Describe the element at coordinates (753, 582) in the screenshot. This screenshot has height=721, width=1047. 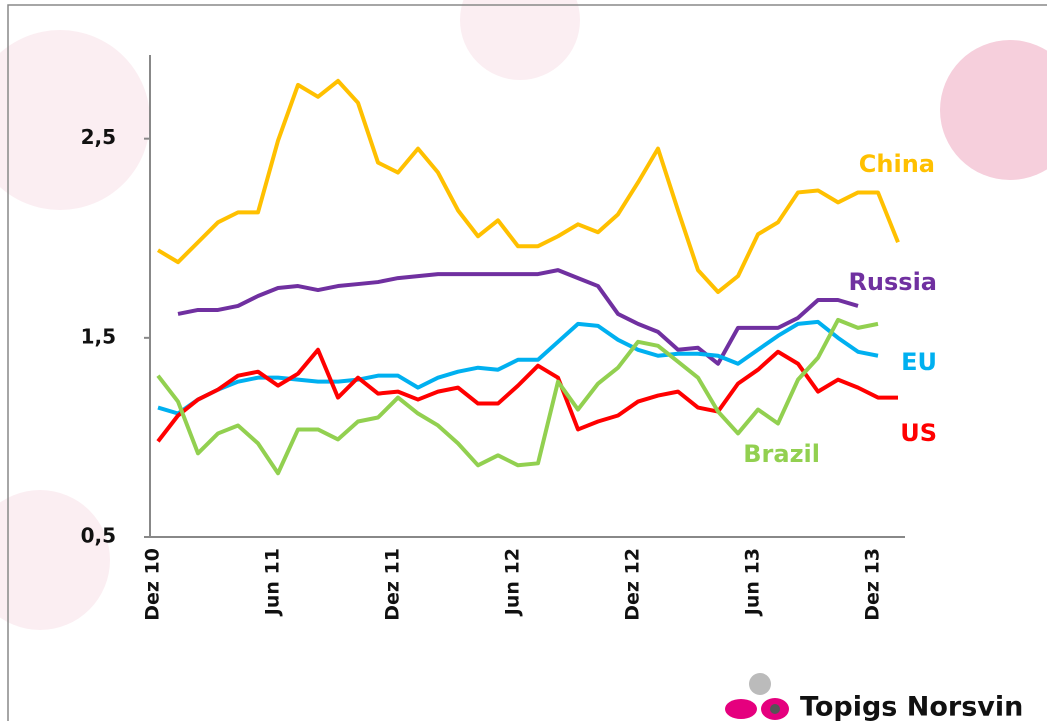
I see `x-tick-label: Jun 13` at that location.